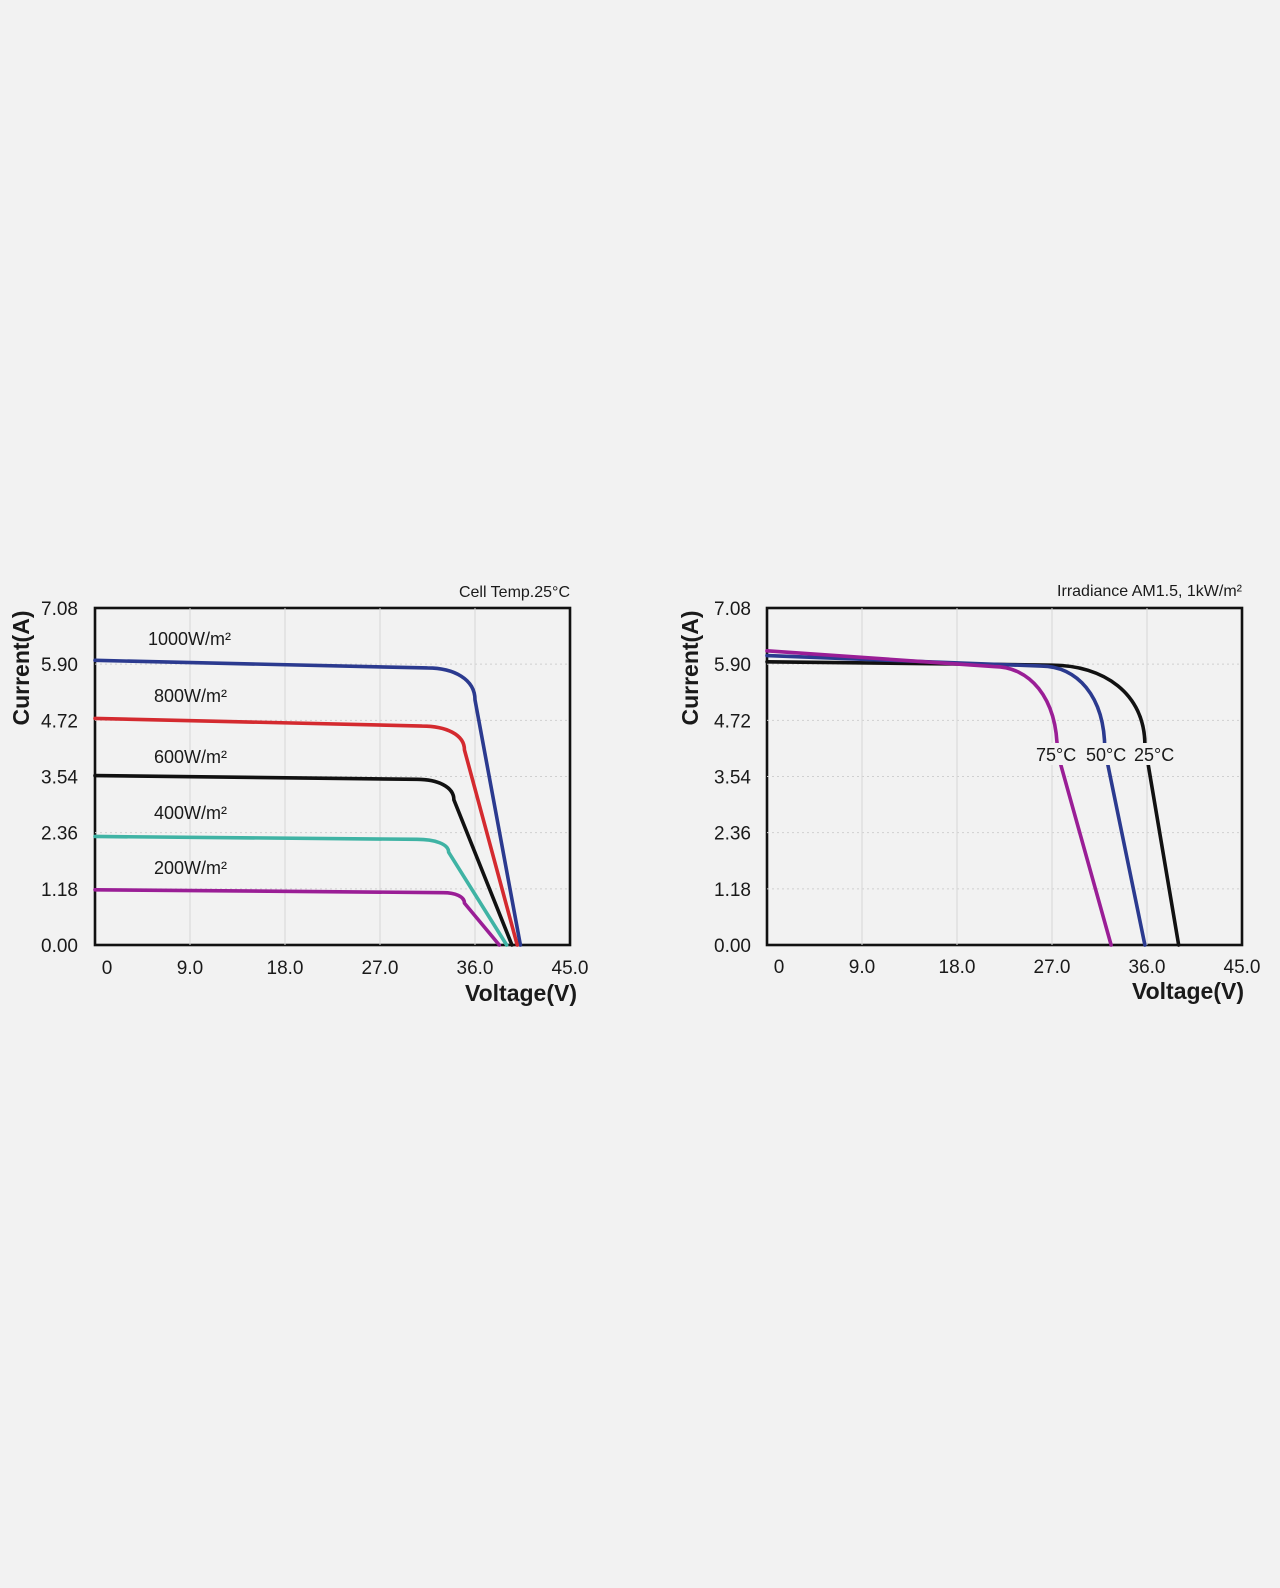 This screenshot has width=1280, height=1588. I want to click on series-line-800w-m, so click(306, 831).